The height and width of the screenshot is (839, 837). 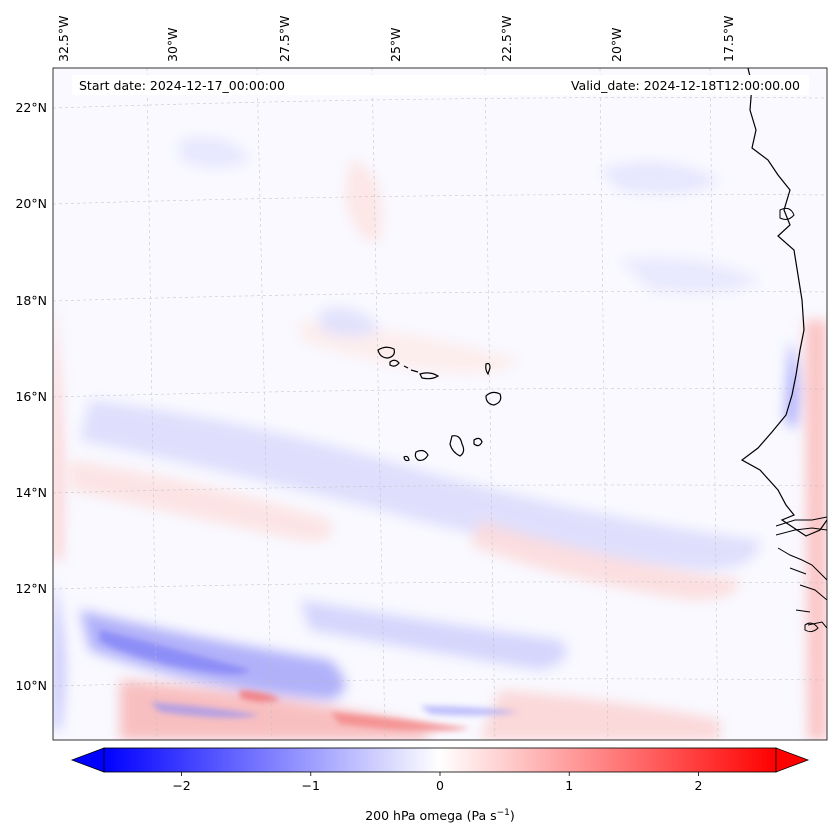 What do you see at coordinates (284, 39) in the screenshot?
I see `lon-label: 27.5°W` at bounding box center [284, 39].